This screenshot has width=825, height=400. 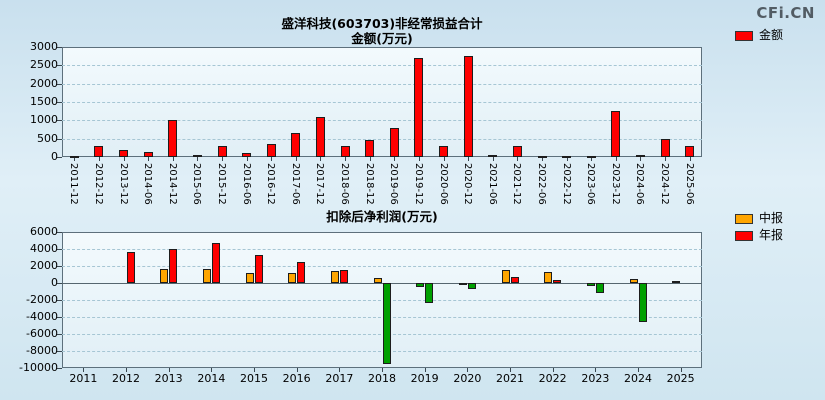 What do you see at coordinates (548, 277) in the screenshot?
I see `bar-中报-2022` at bounding box center [548, 277].